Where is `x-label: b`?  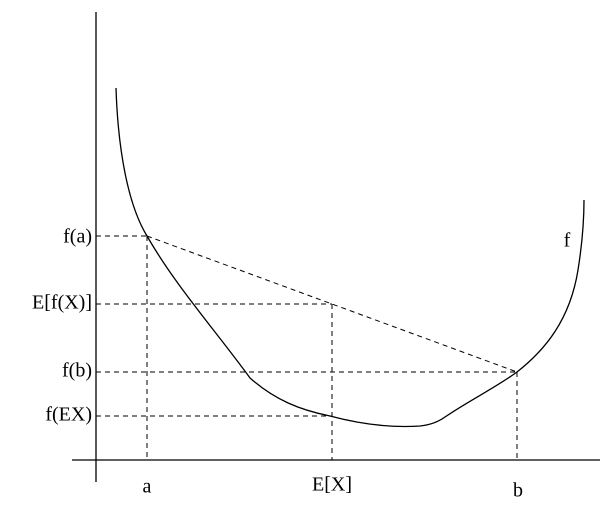 x-label: b is located at coordinates (518, 491).